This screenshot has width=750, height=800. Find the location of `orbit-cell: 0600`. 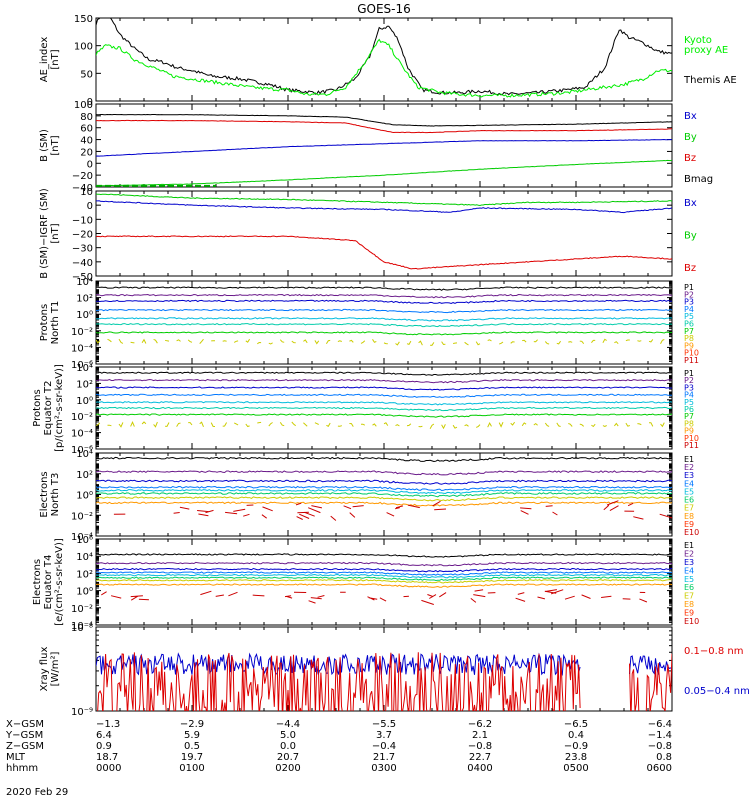

orbit-cell: 0600 is located at coordinates (659, 768).